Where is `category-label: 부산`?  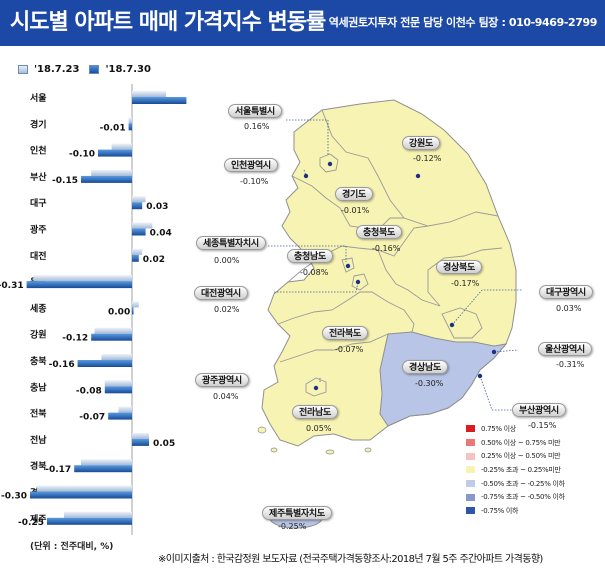 category-label: 부산 is located at coordinates (38, 177).